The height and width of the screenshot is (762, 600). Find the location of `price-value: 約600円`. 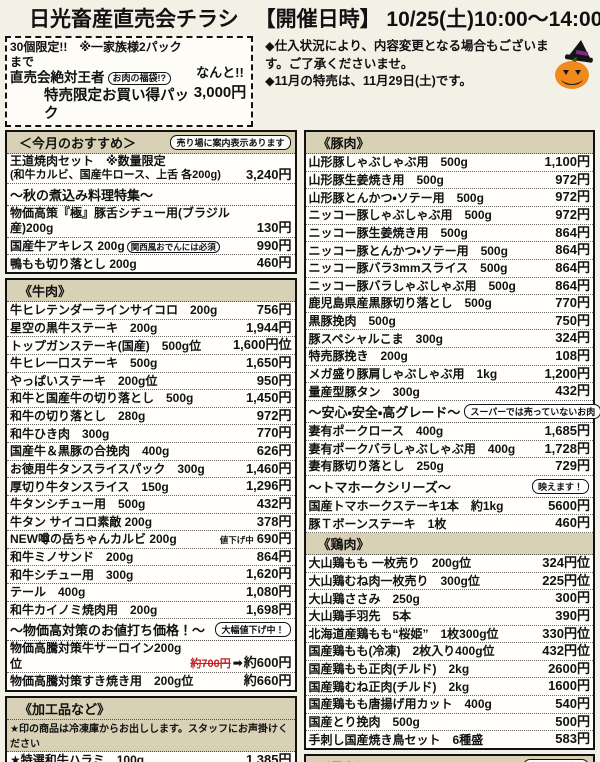

price-value: 約600円 is located at coordinates (267, 663).